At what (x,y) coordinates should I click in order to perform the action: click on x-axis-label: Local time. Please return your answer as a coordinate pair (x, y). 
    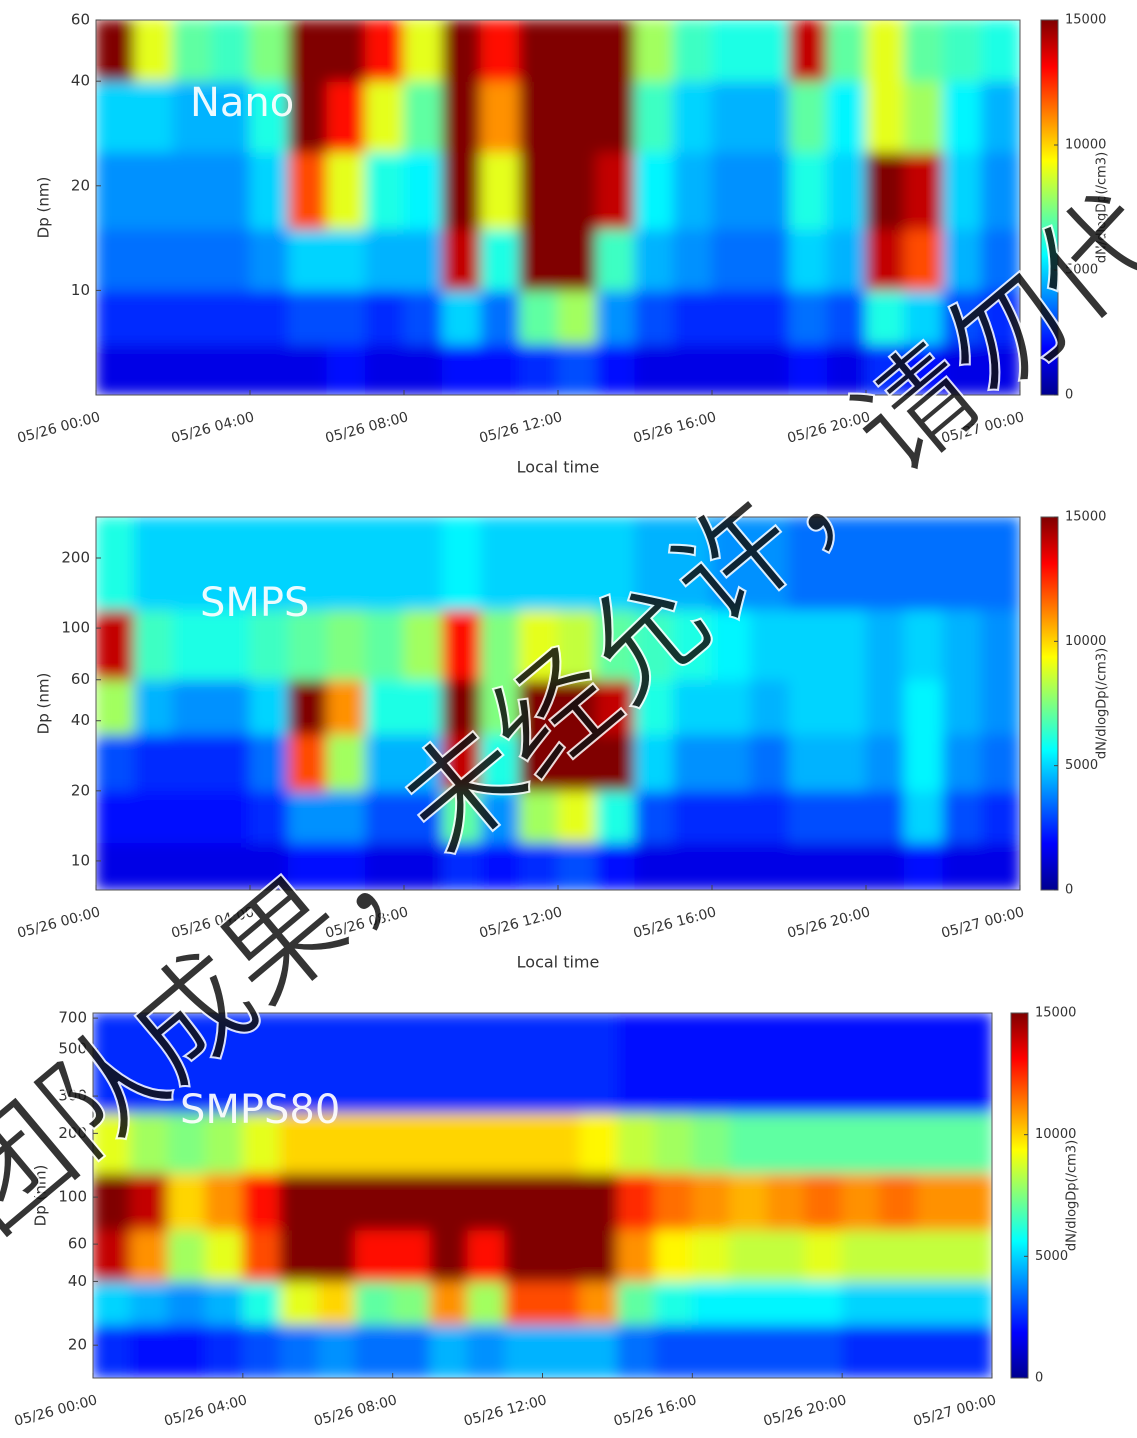
    Looking at the image, I should click on (558, 467).